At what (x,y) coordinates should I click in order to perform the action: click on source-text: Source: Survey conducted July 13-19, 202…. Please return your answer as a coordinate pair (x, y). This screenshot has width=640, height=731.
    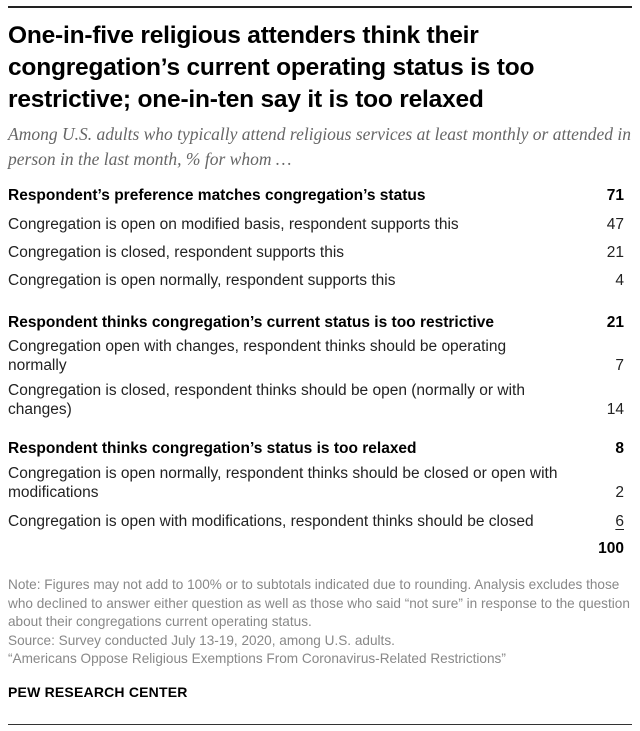
    Looking at the image, I should click on (201, 640).